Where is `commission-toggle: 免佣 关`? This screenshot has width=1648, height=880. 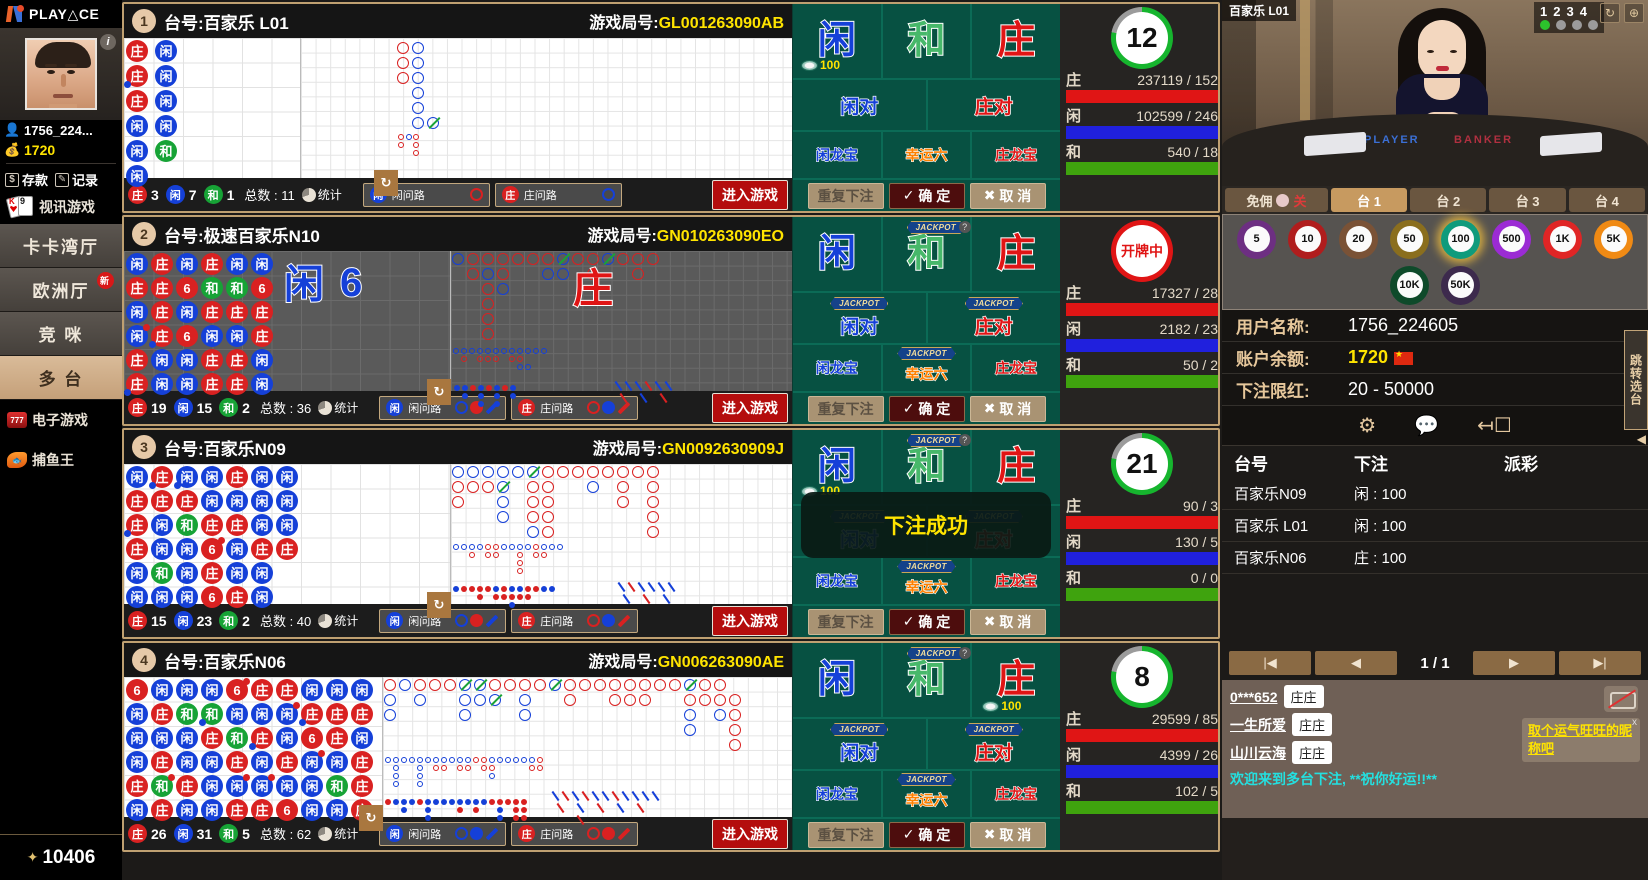 commission-toggle: 免佣 关 is located at coordinates (1276, 200).